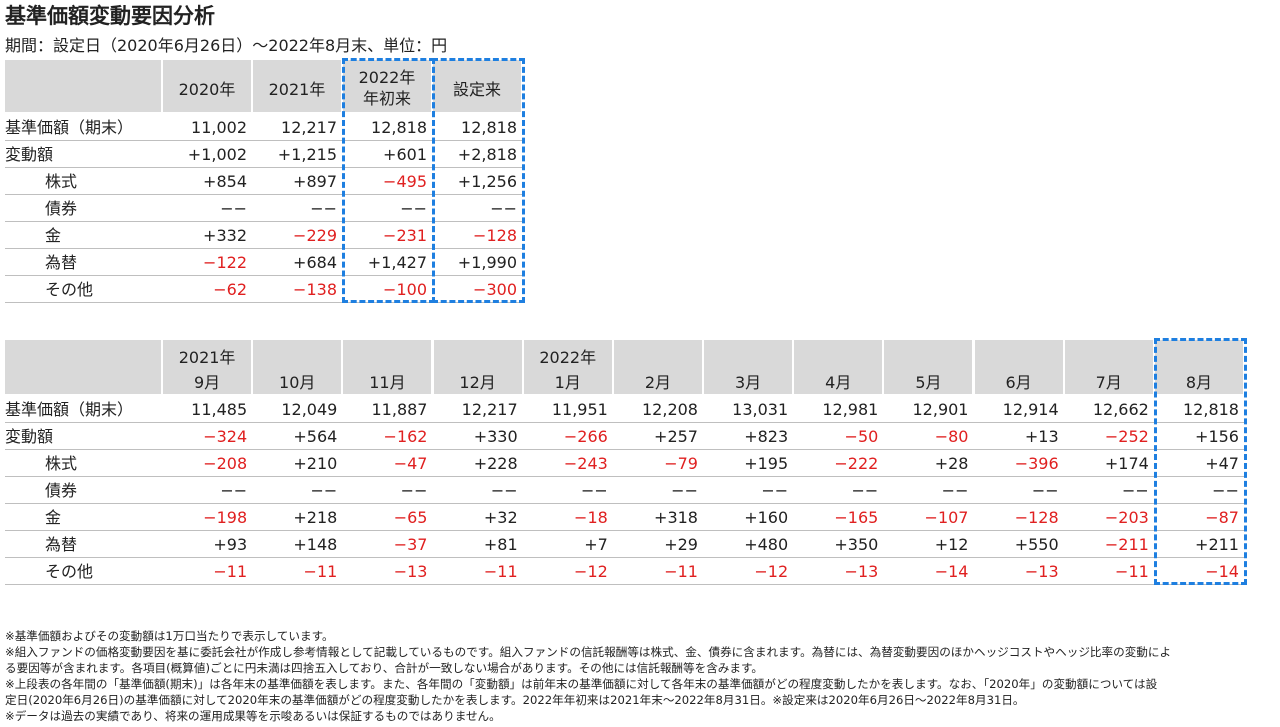 The height and width of the screenshot is (727, 1280). I want to click on value: −231, so click(405, 235).